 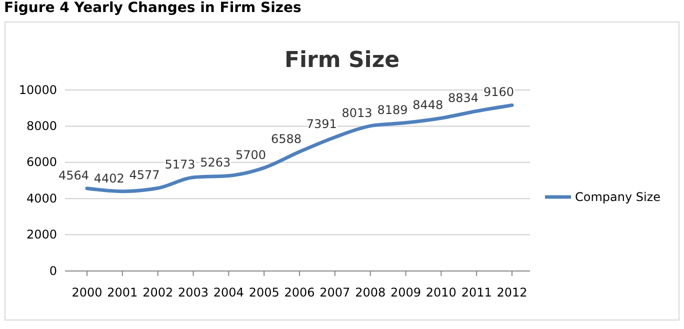 What do you see at coordinates (41, 126) in the screenshot?
I see `y-tick-label: 8000` at bounding box center [41, 126].